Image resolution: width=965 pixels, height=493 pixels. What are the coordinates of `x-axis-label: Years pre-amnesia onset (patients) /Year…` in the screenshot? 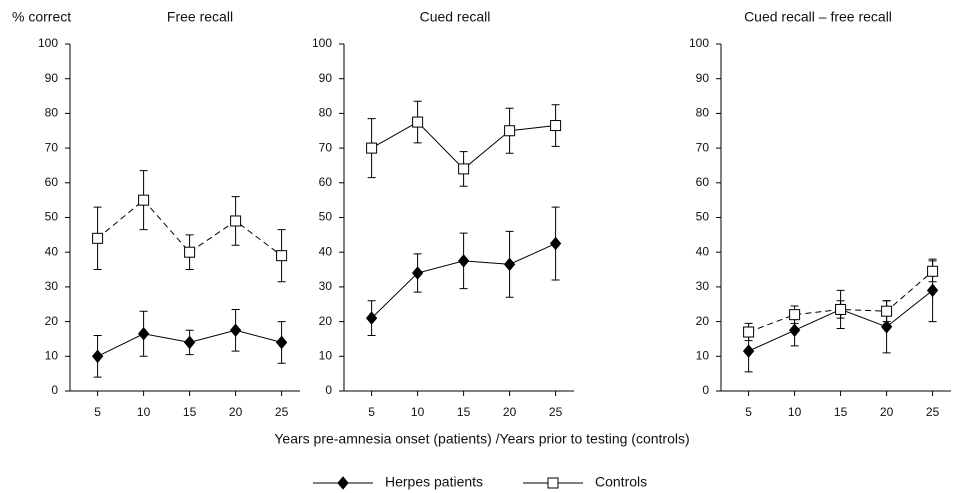 It's located at (481, 439).